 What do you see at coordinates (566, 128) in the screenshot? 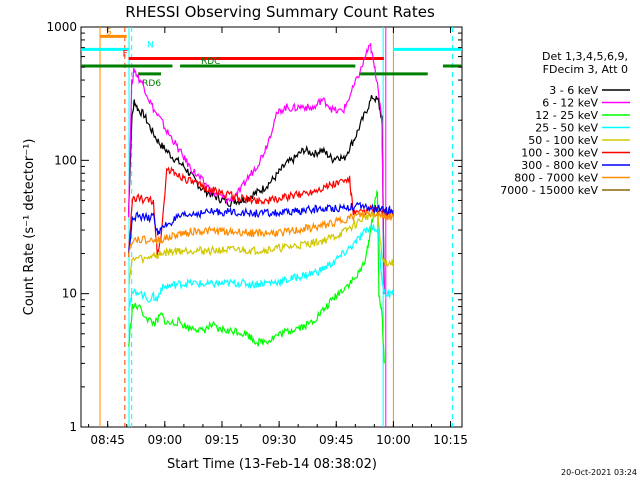
I see `legend-label-3: 25 - 50 keV` at bounding box center [566, 128].